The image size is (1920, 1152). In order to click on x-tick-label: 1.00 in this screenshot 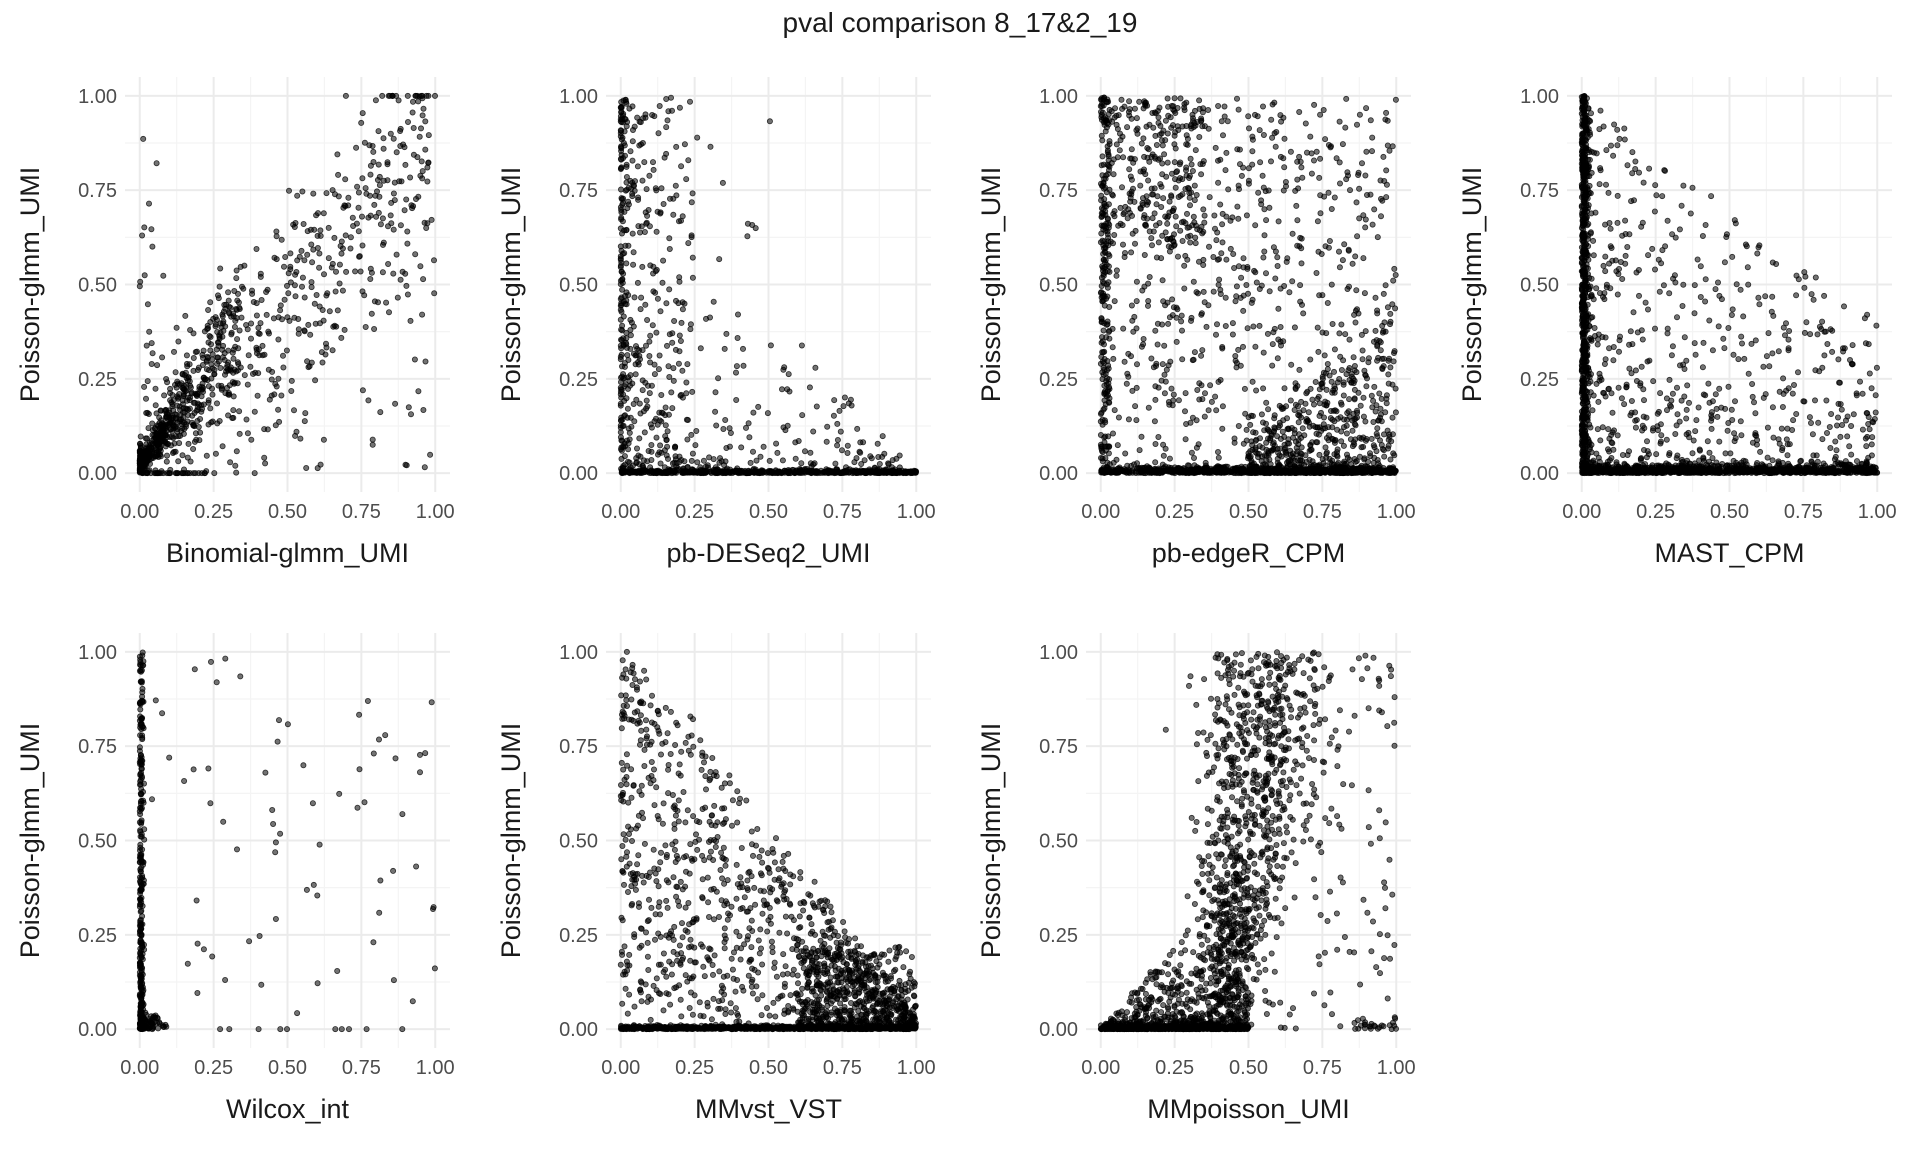, I will do `click(435, 512)`.